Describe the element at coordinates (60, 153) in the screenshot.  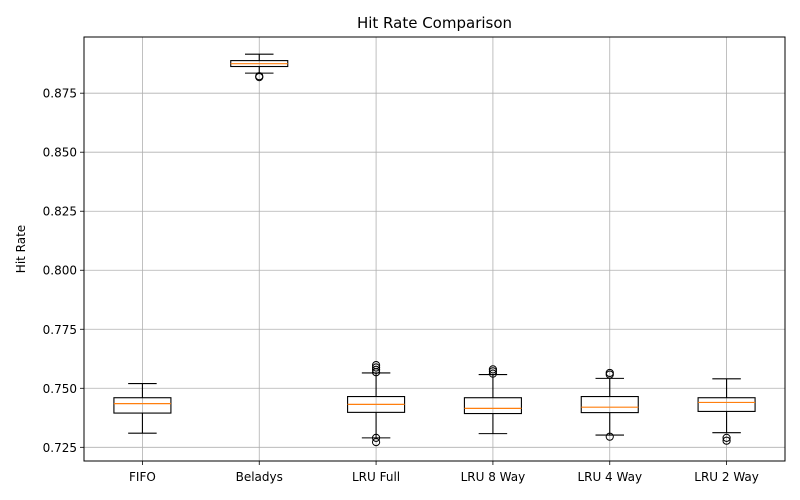
I see `y-tick-label: 0.850` at that location.